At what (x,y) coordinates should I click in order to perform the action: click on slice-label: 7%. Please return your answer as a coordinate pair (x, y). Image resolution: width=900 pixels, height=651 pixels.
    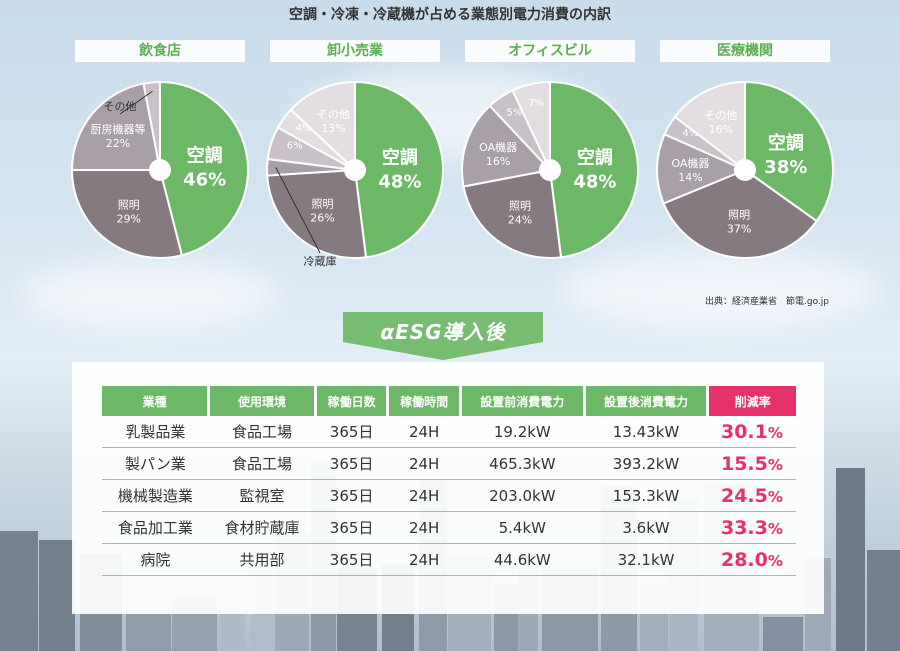
    Looking at the image, I should click on (536, 103).